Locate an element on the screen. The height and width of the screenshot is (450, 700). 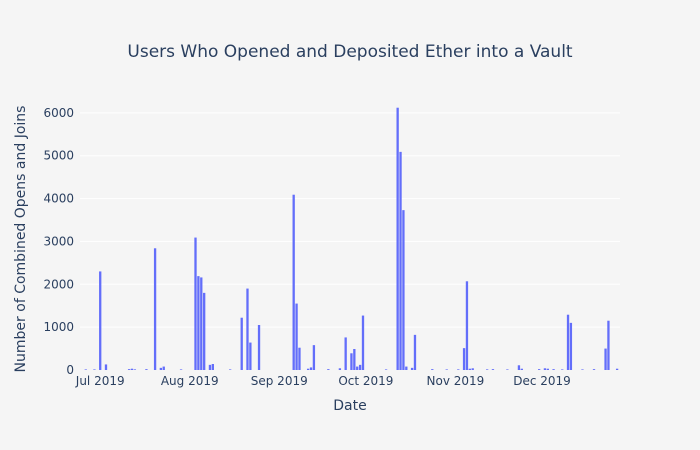
x-tick-label: Sep 2019 is located at coordinates (279, 381).